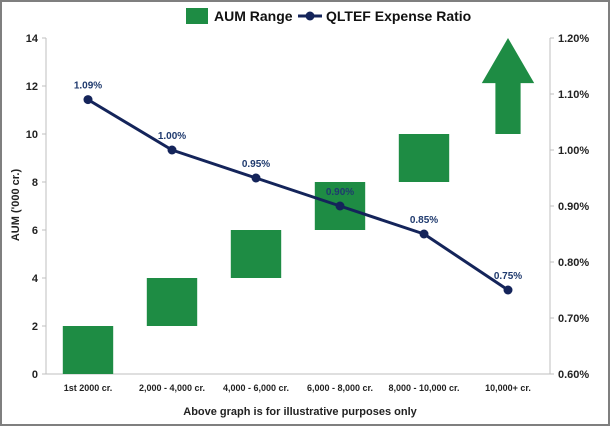  I want to click on y-tick-label: 10, so click(32, 135).